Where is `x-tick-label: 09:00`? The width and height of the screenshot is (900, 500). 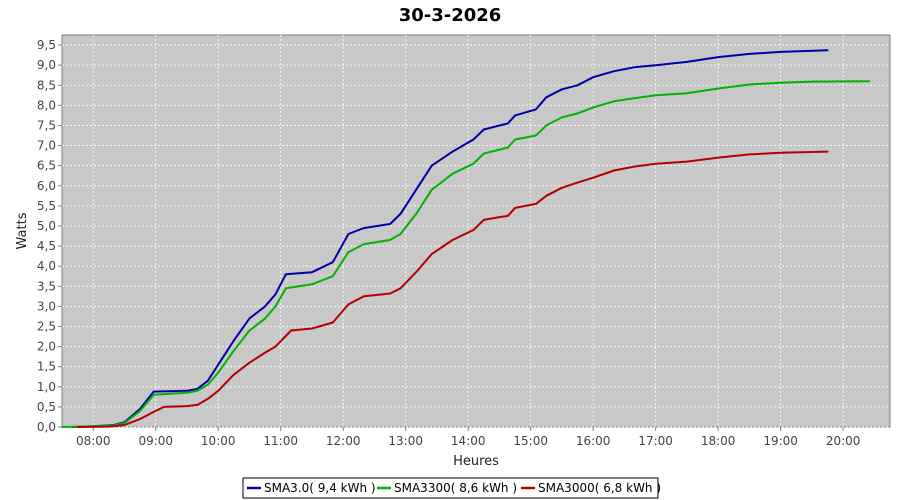 x-tick-label: 09:00 is located at coordinates (155, 441).